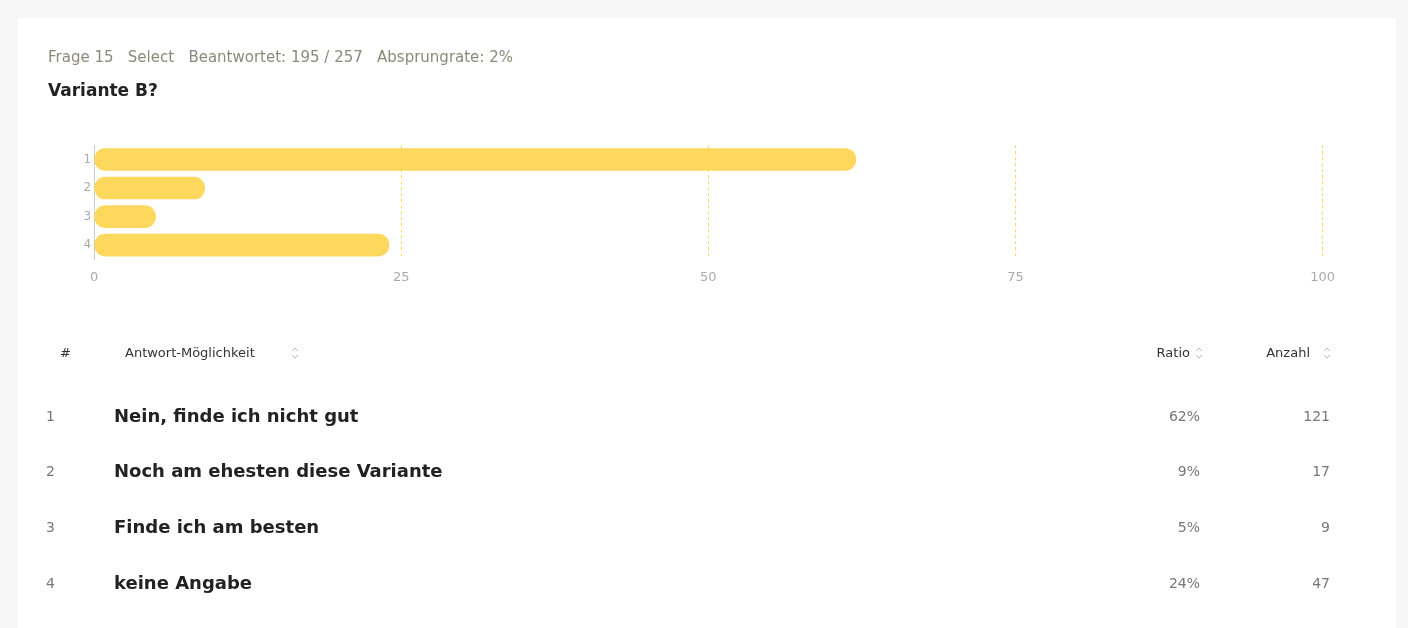 The image size is (1408, 628). Describe the element at coordinates (1173, 352) in the screenshot. I see `text: Ratio` at that location.